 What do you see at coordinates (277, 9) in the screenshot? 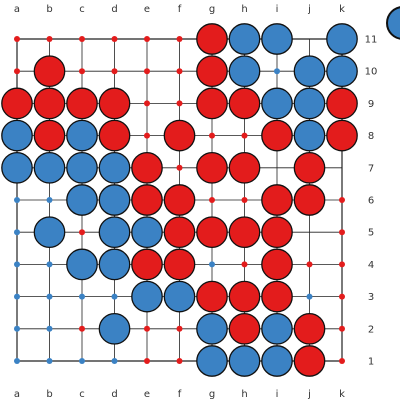
I see `column-label-top: i` at bounding box center [277, 9].